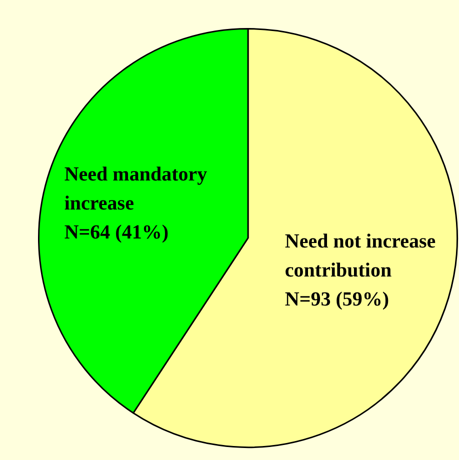  I want to click on data-label: N=64 (41%), so click(116, 233).